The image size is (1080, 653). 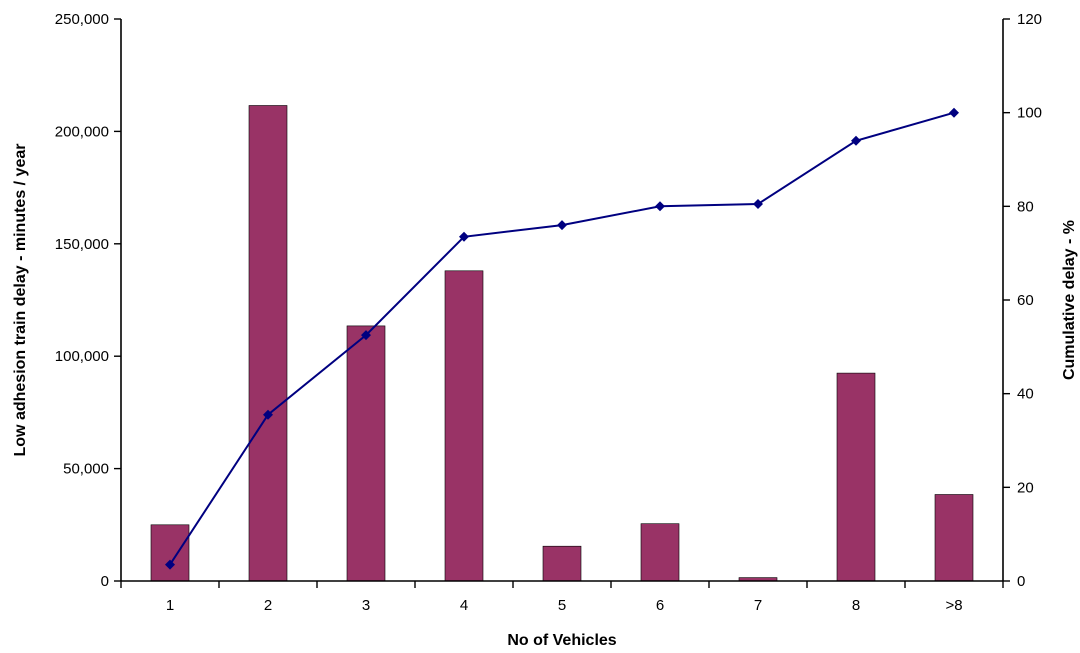 What do you see at coordinates (1025, 300) in the screenshot?
I see `right-y-tick-label: 60` at bounding box center [1025, 300].